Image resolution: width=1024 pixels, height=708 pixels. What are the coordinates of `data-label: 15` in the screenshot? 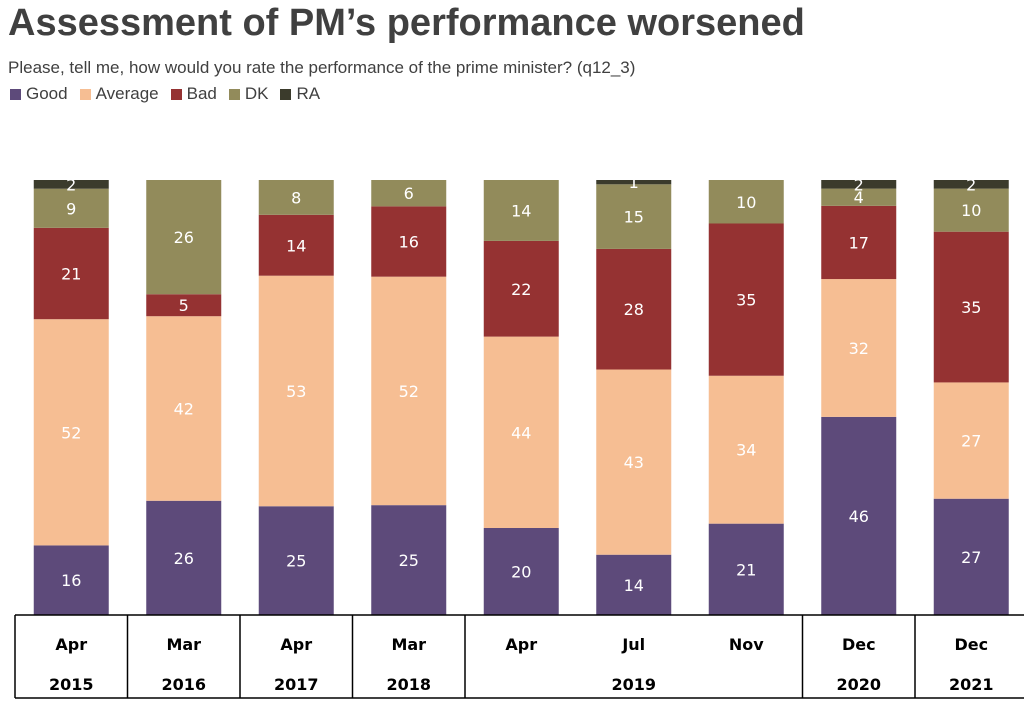 It's located at (634, 217).